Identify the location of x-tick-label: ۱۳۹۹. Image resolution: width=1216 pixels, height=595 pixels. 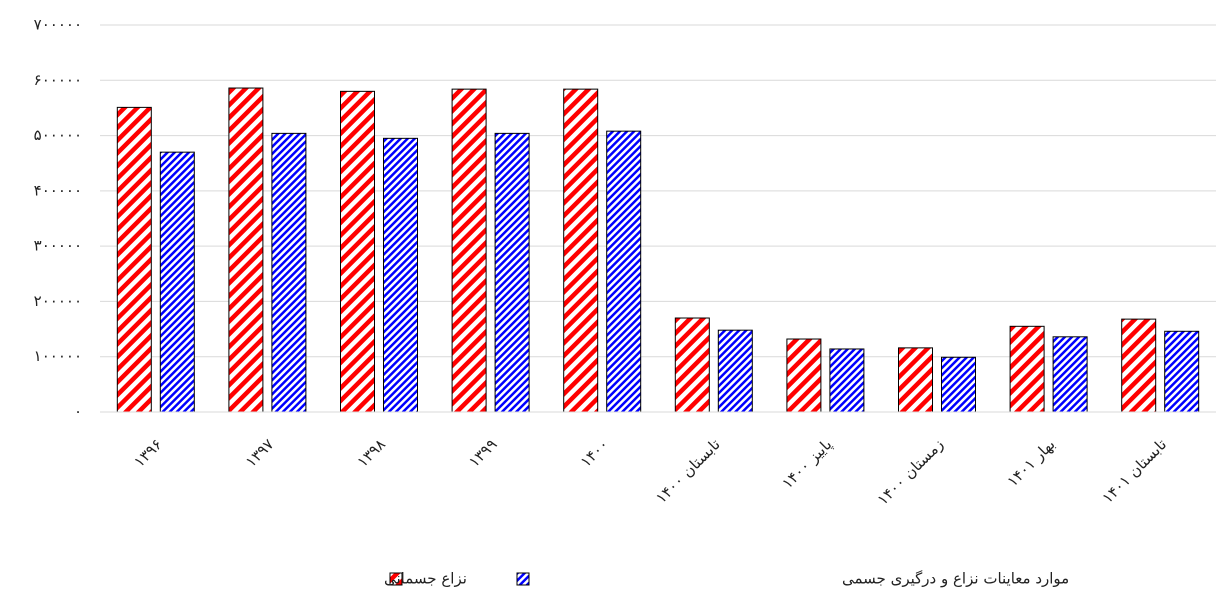
(483, 453).